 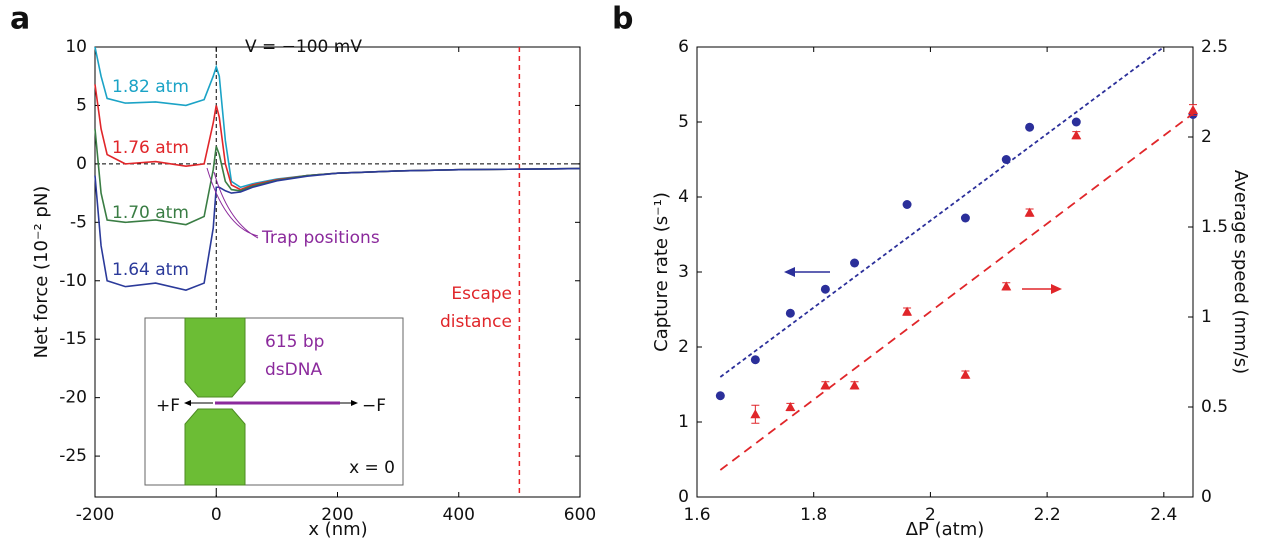 I want to click on y-tick-label: -10, so click(x=73, y=281).